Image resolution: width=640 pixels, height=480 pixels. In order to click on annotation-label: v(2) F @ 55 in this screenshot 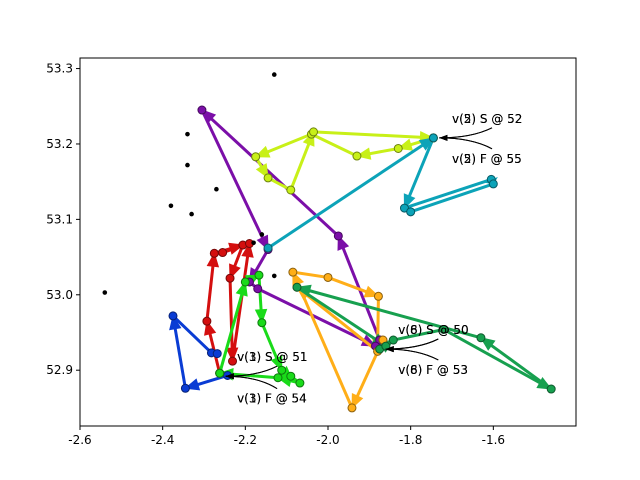, I will do `click(487, 159)`.